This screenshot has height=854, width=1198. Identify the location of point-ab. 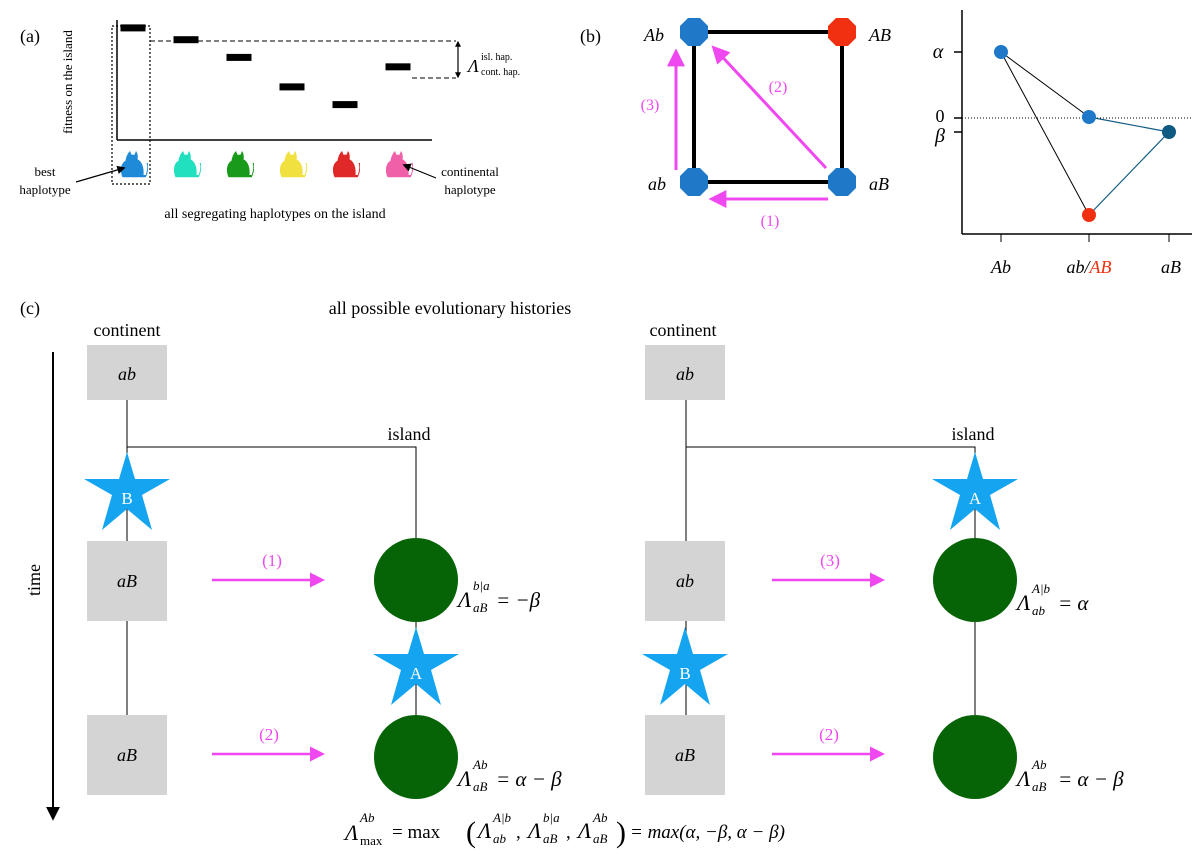
(1089, 117).